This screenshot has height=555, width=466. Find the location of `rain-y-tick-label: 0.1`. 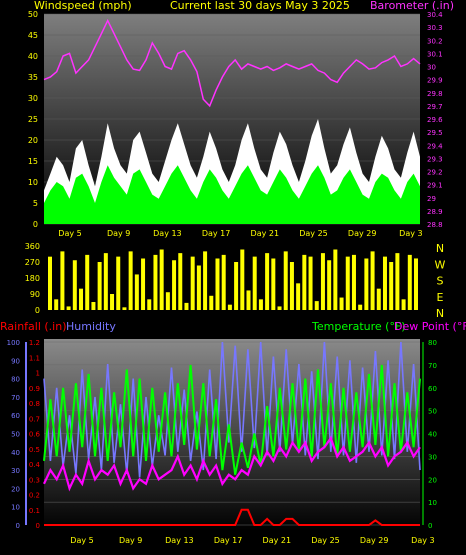

rain-y-tick-label: 0.1 is located at coordinates (34, 511).